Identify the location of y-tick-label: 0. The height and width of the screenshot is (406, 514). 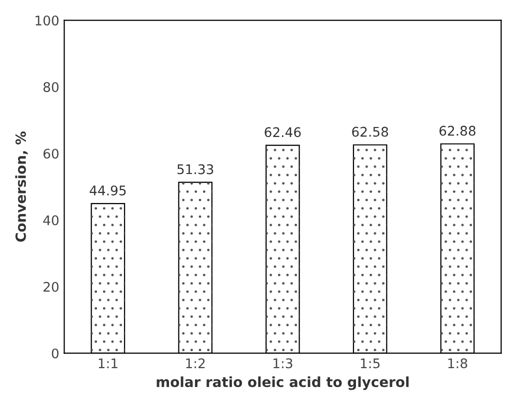
(55, 353).